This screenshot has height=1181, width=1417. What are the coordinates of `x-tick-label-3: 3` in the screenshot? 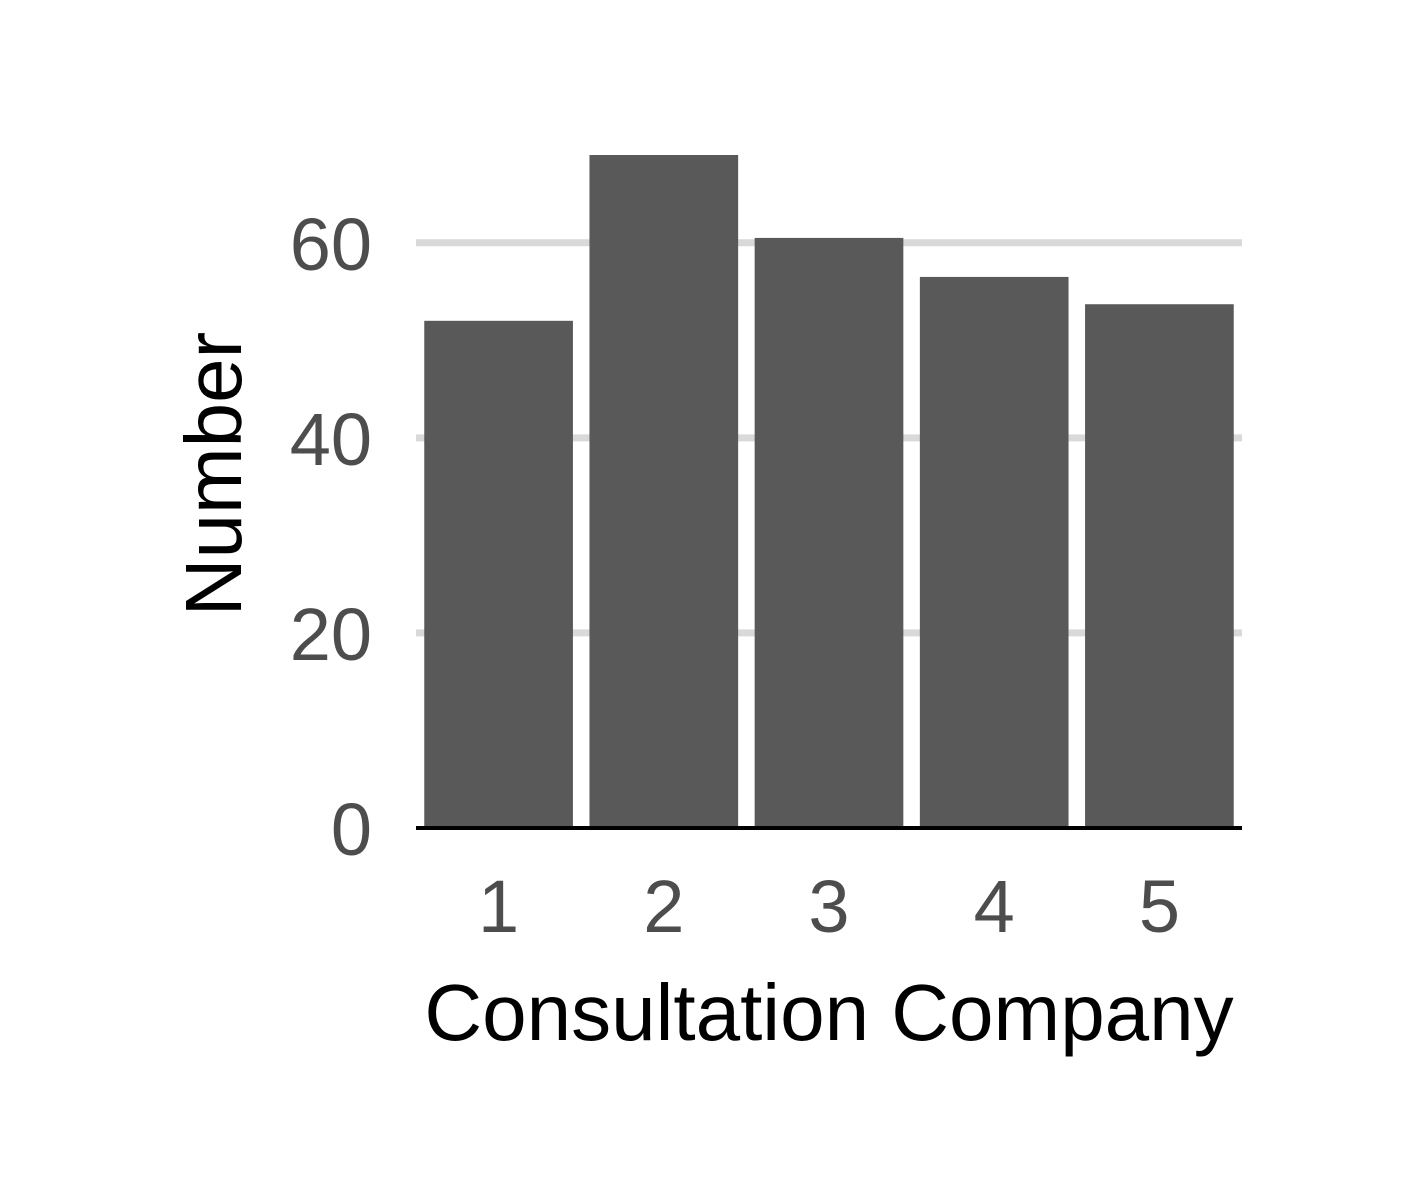 It's located at (828, 906).